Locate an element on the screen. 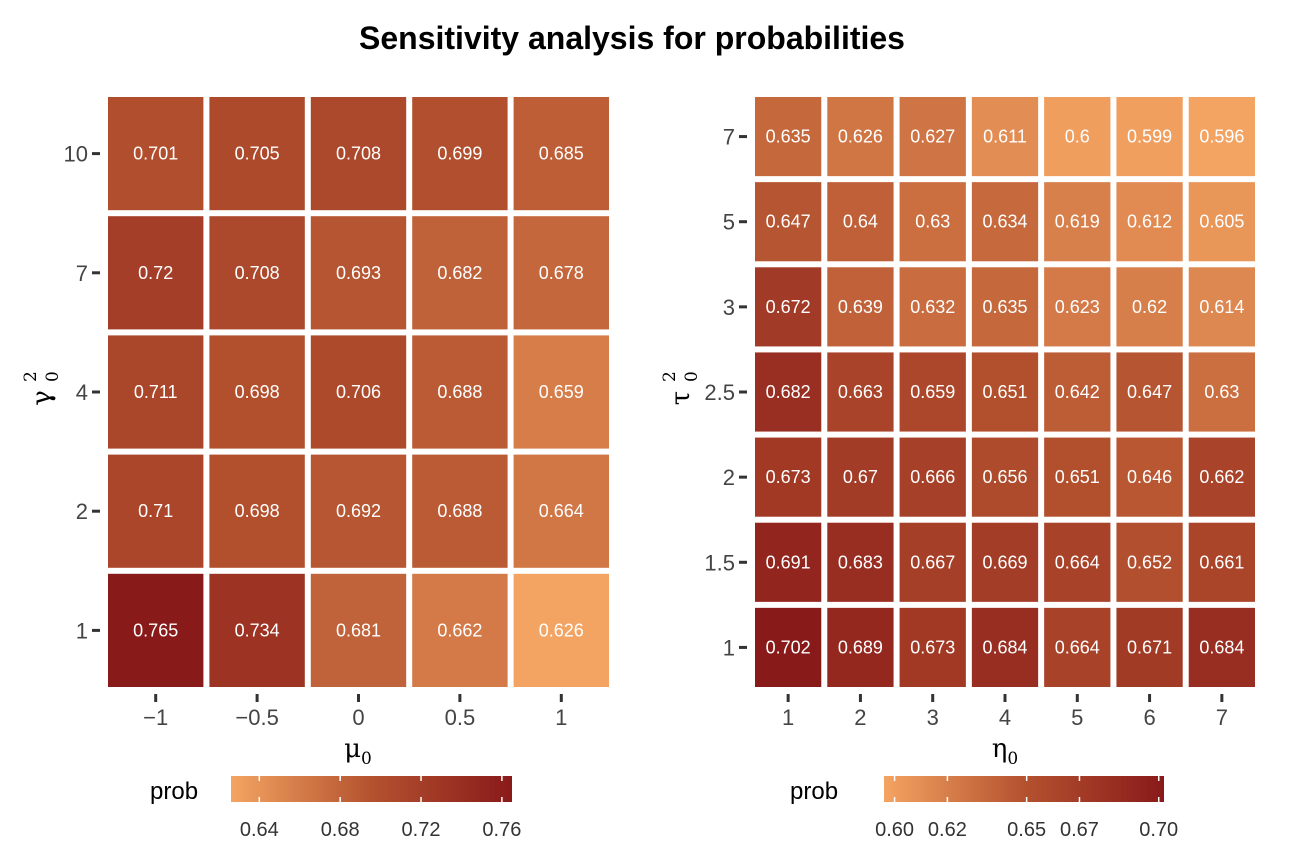 The width and height of the screenshot is (1314, 848). cell-value-label: 0.702 is located at coordinates (788, 647).